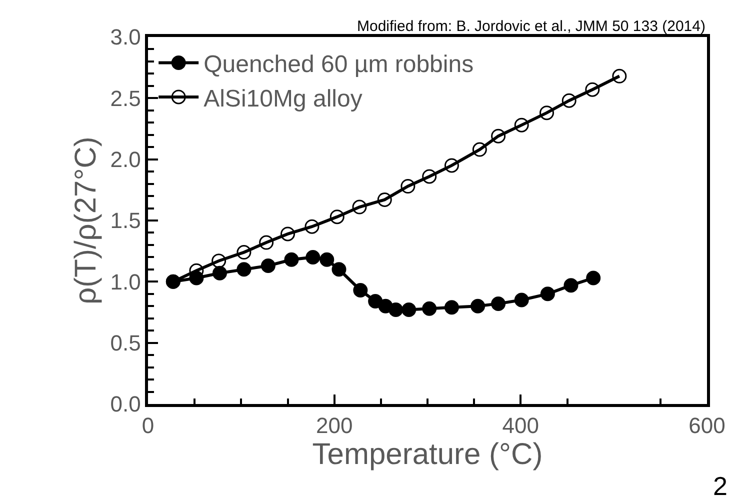 This screenshot has height=501, width=735. What do you see at coordinates (85, 220) in the screenshot?
I see `y-axis-title: ρ(T)/ρ(27°C)` at bounding box center [85, 220].